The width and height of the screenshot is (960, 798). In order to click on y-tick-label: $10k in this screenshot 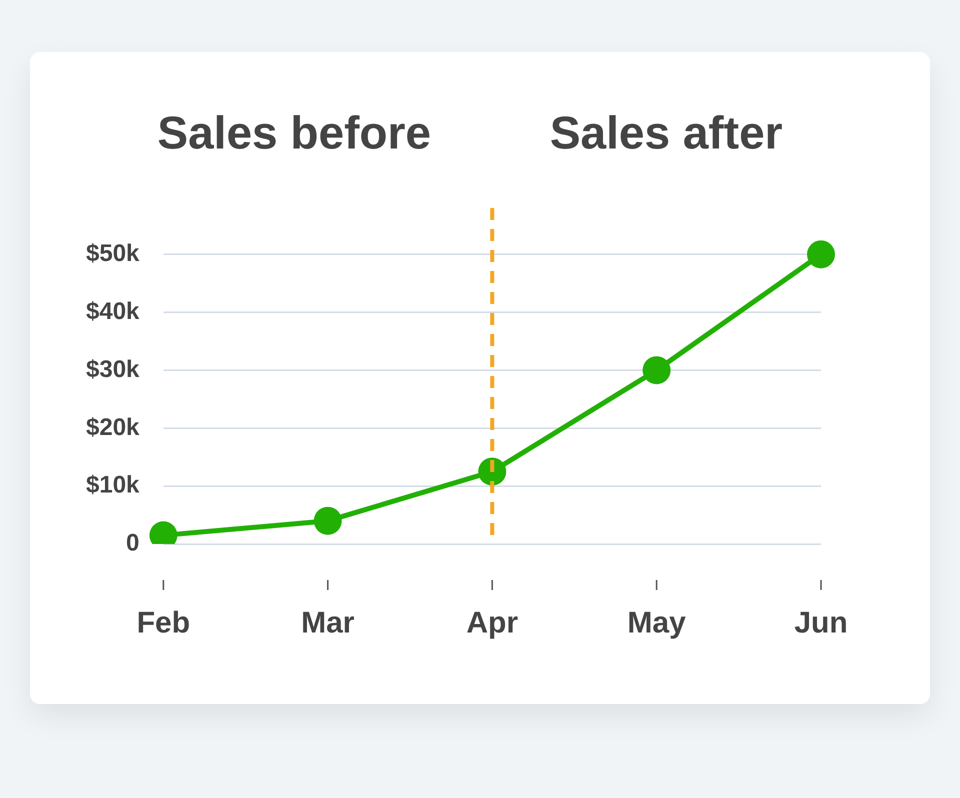, I will do `click(113, 485)`.